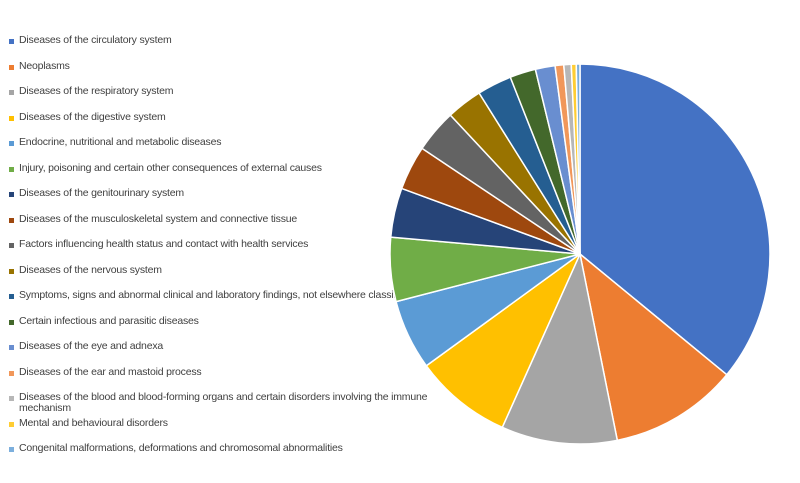  Describe the element at coordinates (219, 371) in the screenshot. I see `legend-item: Diseases of the ear and mastoid process` at that location.